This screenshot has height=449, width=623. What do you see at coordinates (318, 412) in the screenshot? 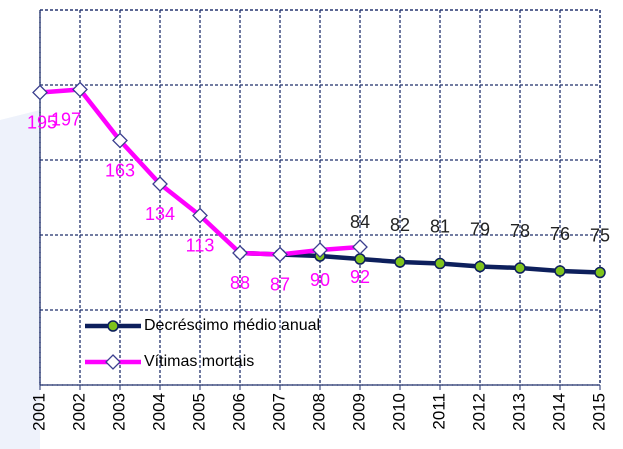
I see `x-tick-label: 2008` at bounding box center [318, 412].